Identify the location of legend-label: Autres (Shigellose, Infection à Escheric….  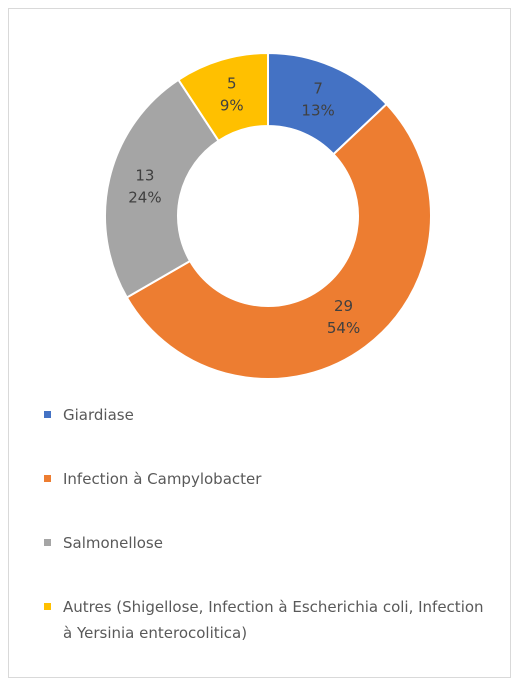
(273, 620).